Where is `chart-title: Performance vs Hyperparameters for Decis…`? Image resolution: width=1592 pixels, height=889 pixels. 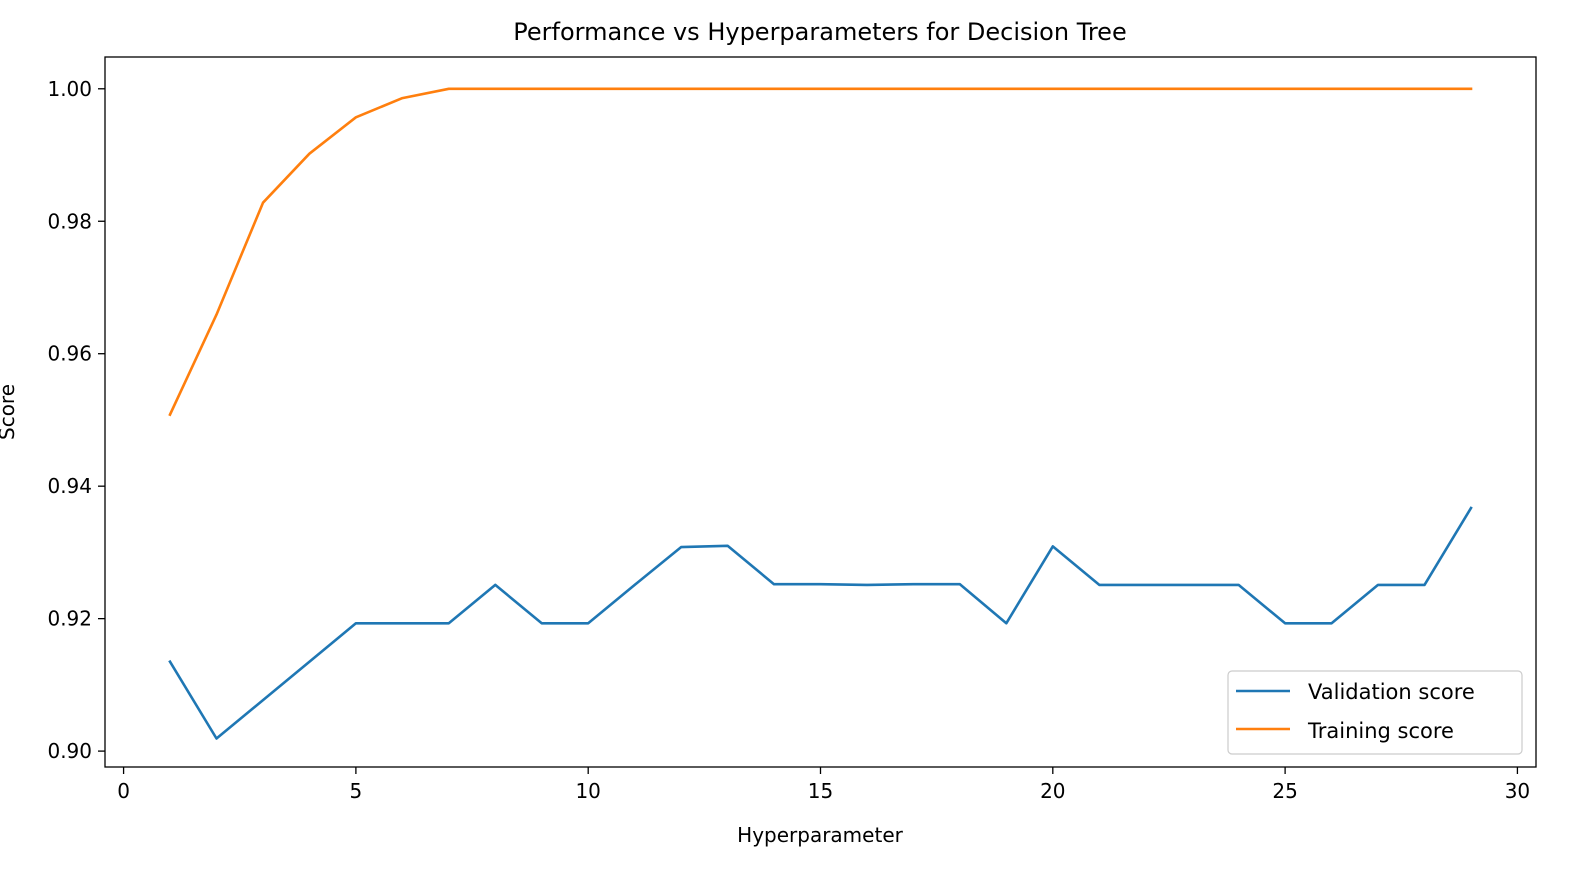 chart-title: Performance vs Hyperparameters for Decis… is located at coordinates (819, 32).